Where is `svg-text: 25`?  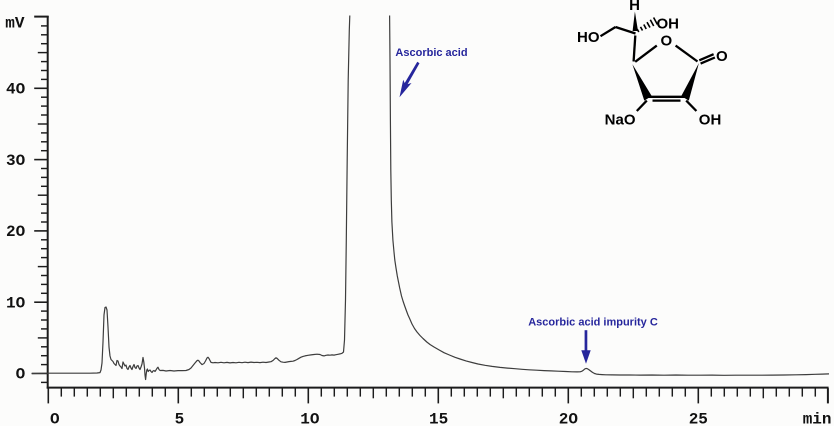
svg-text: 25 is located at coordinates (698, 418).